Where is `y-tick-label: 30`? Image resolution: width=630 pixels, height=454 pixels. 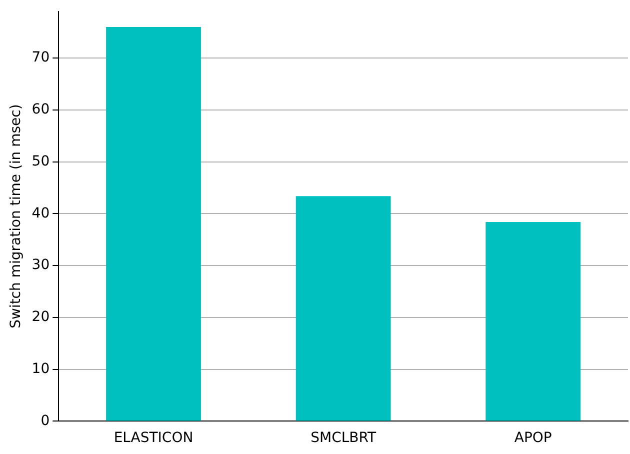
y-tick-label: 30 is located at coordinates (41, 265).